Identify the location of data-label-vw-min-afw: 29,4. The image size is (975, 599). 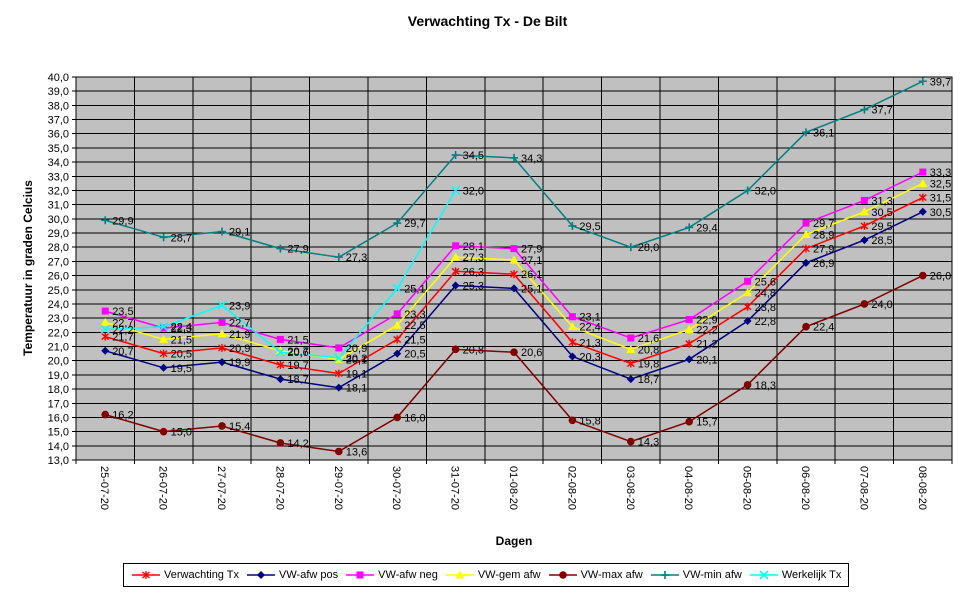
(706, 228).